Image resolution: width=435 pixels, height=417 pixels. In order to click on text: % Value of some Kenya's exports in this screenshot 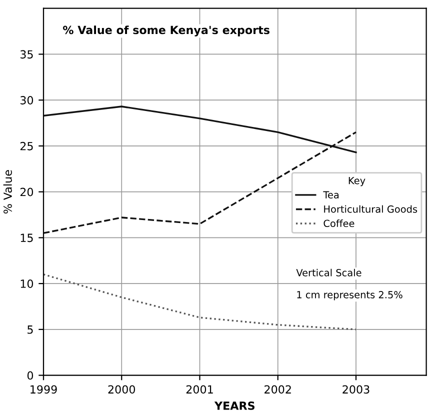, I will do `click(166, 31)`.